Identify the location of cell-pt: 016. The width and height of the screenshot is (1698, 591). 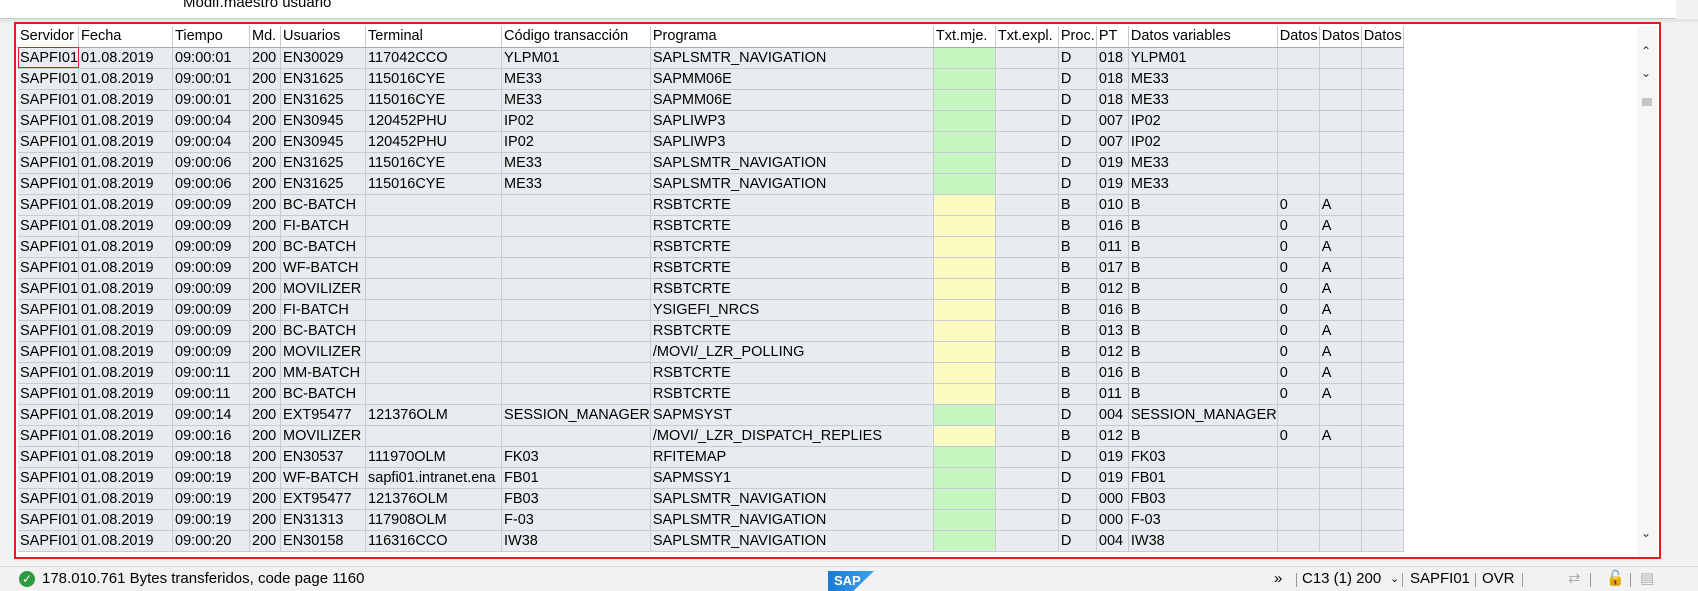
(1112, 226).